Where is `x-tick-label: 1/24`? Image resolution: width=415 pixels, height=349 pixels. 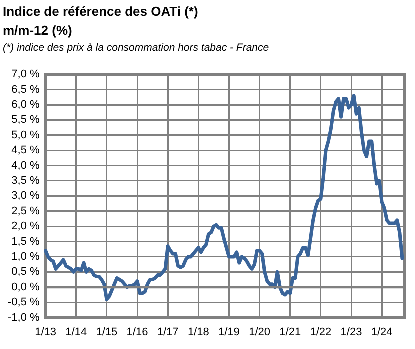 x-tick-label: 1/24 is located at coordinates (382, 332).